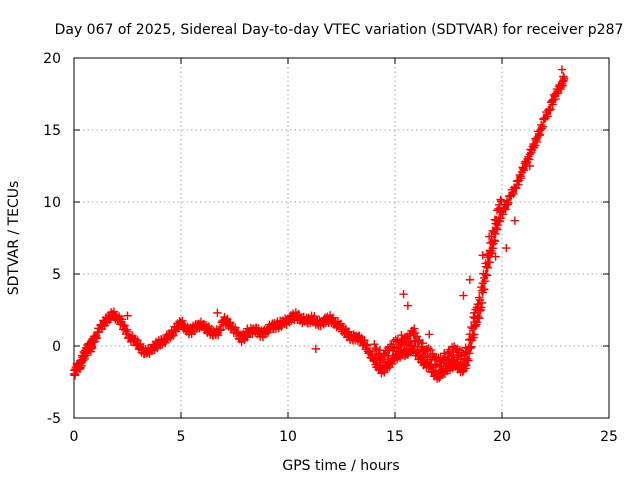 The width and height of the screenshot is (640, 480). Describe the element at coordinates (54, 419) in the screenshot. I see `y-tick-label: -5` at that location.